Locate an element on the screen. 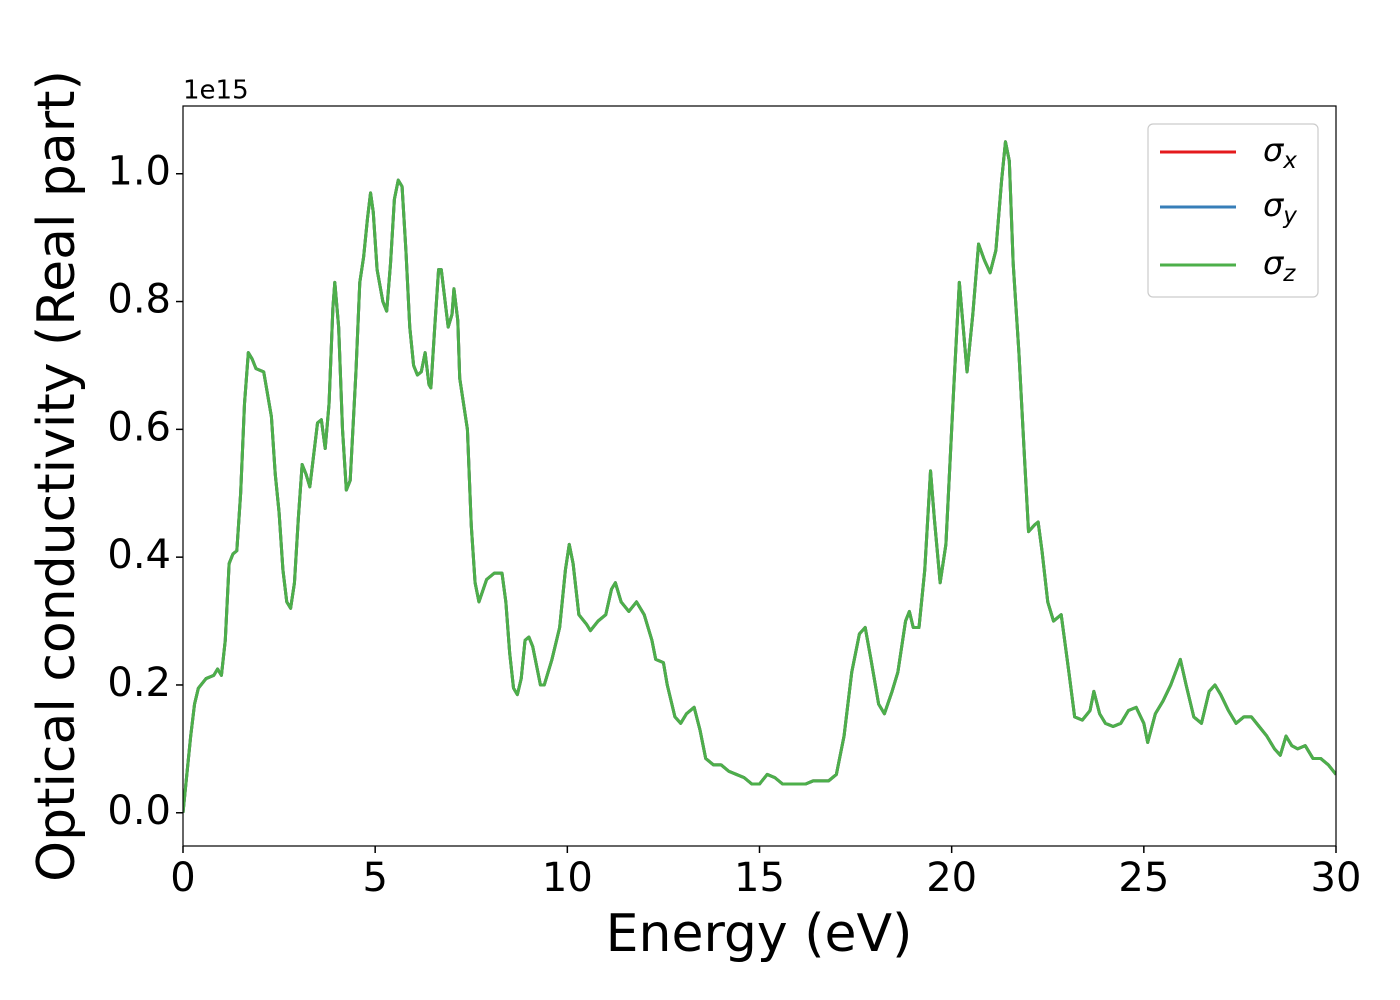 This screenshot has width=1400, height=1000. y-tick-label: 0.2 is located at coordinates (139, 683).